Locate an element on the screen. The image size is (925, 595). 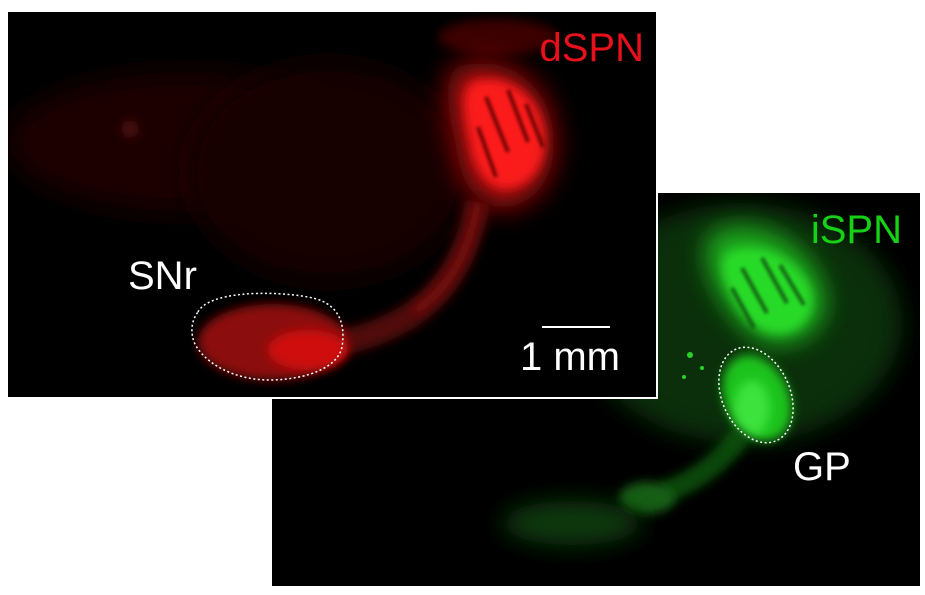
snr-region-label: SNr is located at coordinates (162, 276).